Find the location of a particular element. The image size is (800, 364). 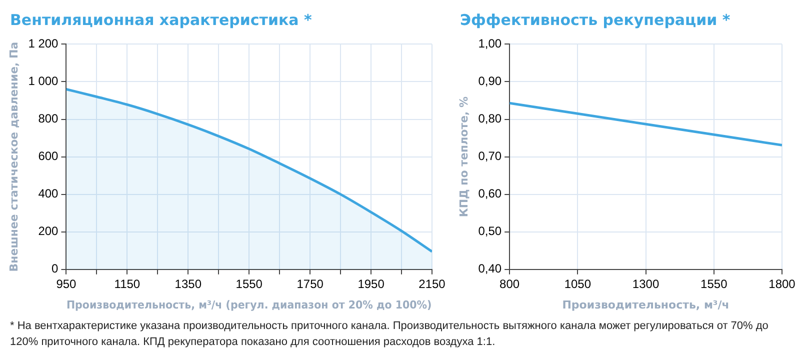

x-axis-title: Производительность, м³/ч is located at coordinates (646, 305).